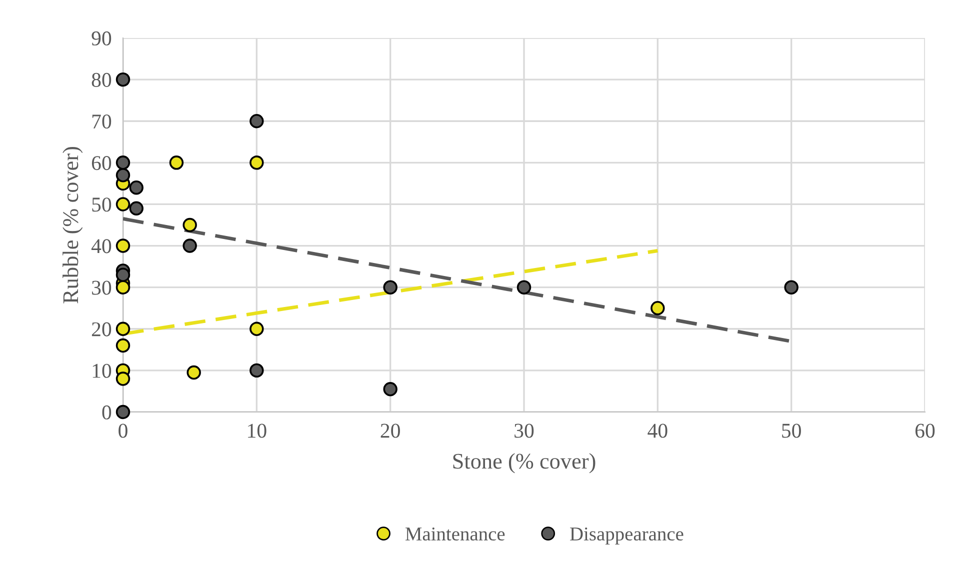 Image resolution: width=963 pixels, height=581 pixels. Describe the element at coordinates (102, 205) in the screenshot. I see `y-tick-label: 50` at that location.